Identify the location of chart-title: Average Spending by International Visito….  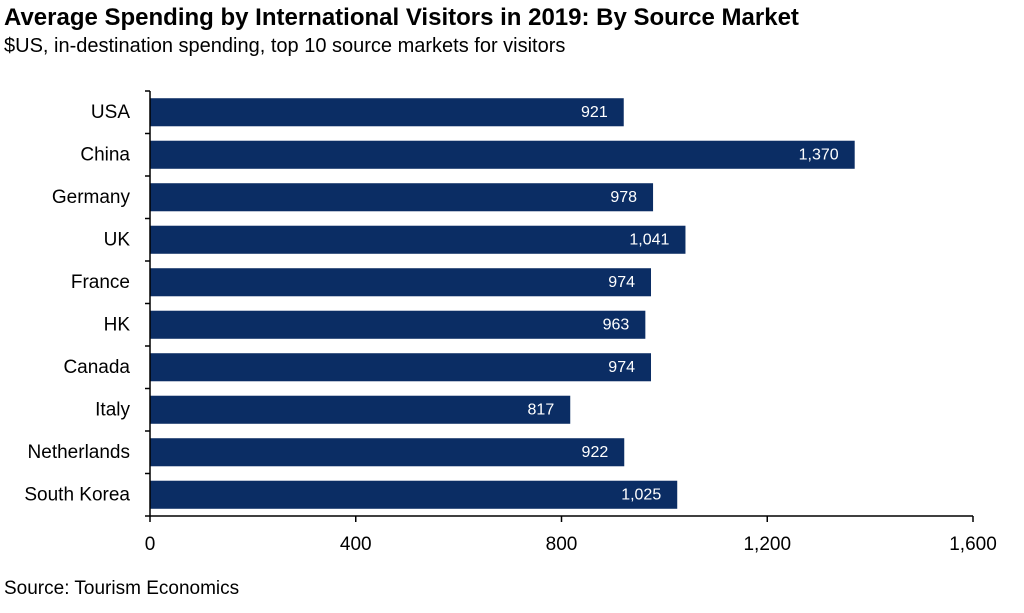
(401, 17).